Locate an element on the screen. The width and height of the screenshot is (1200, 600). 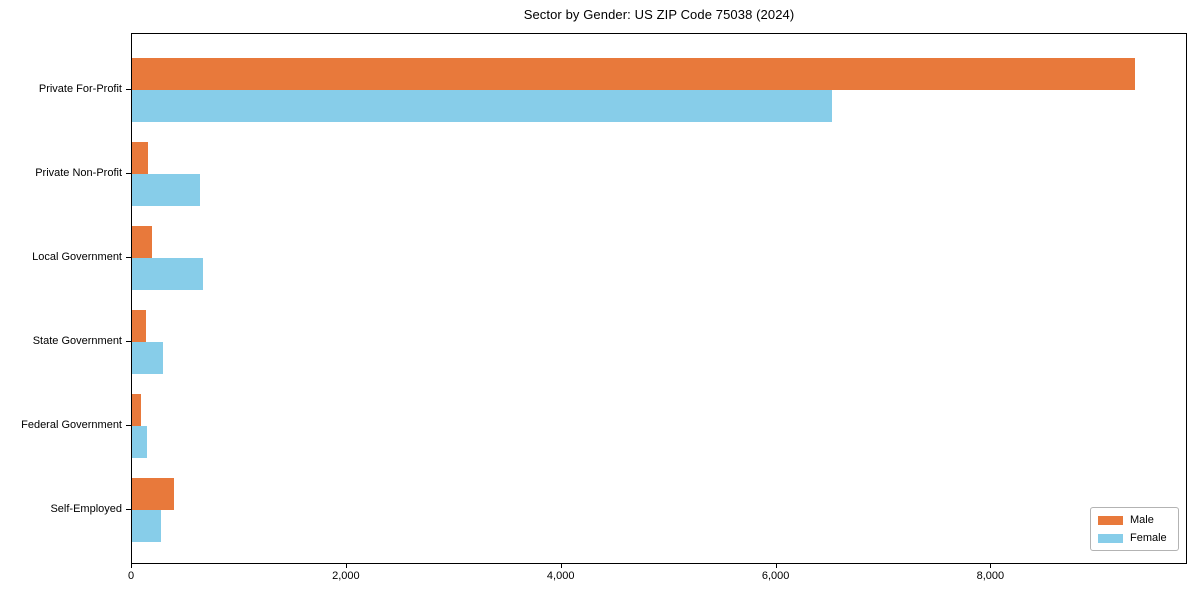
x-tick-label: 8,000 is located at coordinates (990, 576).